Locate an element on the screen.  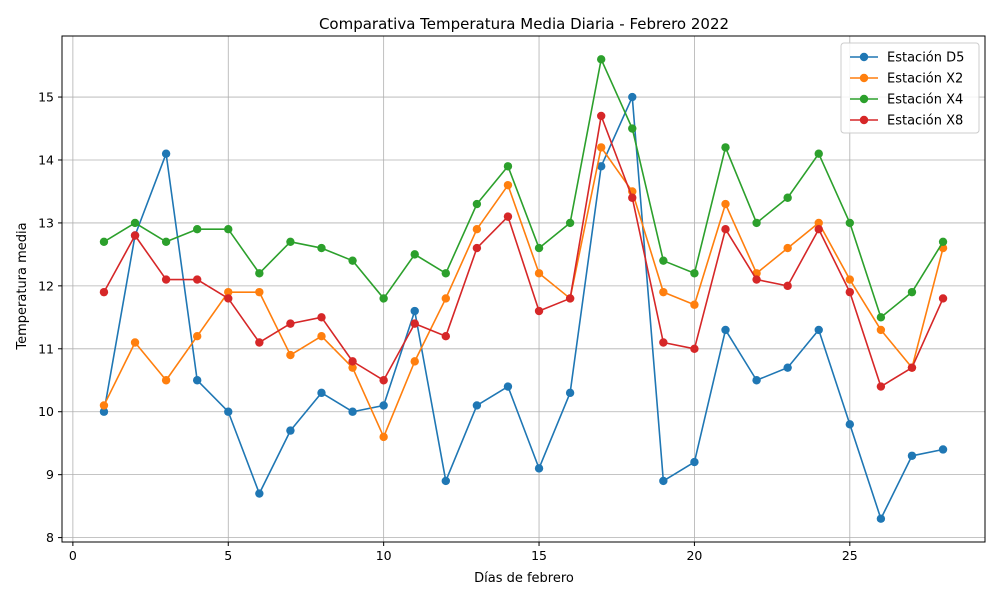
y-tick-label: 15 is located at coordinates (46, 97).